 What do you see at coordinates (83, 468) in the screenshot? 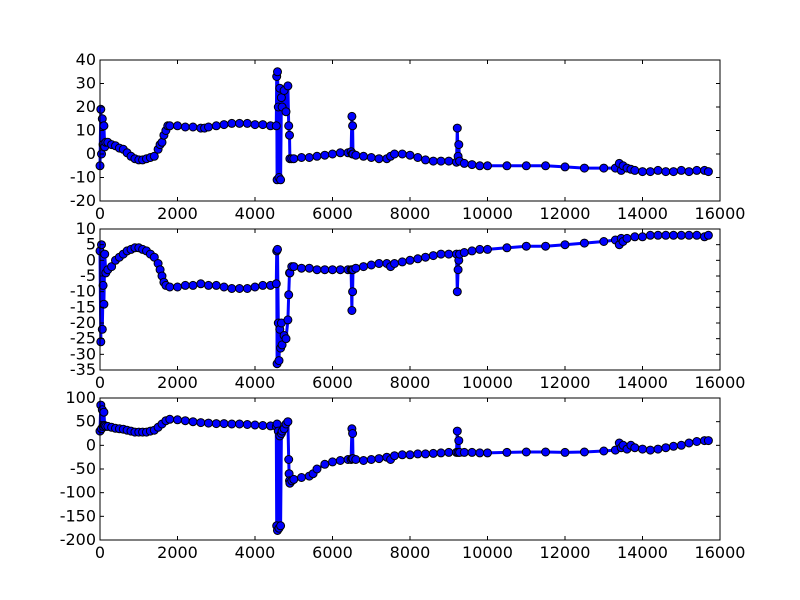
I see `y-tick-label: -50` at bounding box center [83, 468].